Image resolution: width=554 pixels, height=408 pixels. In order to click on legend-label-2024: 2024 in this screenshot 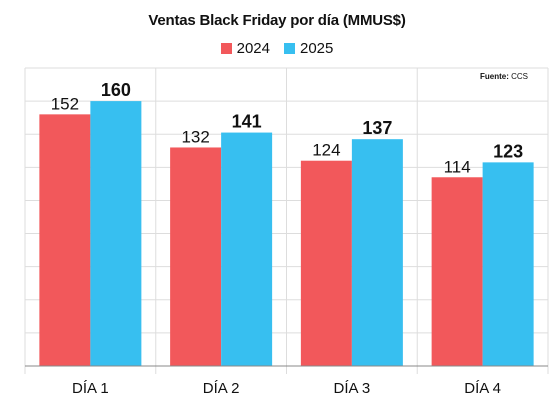, I will do `click(253, 48)`.